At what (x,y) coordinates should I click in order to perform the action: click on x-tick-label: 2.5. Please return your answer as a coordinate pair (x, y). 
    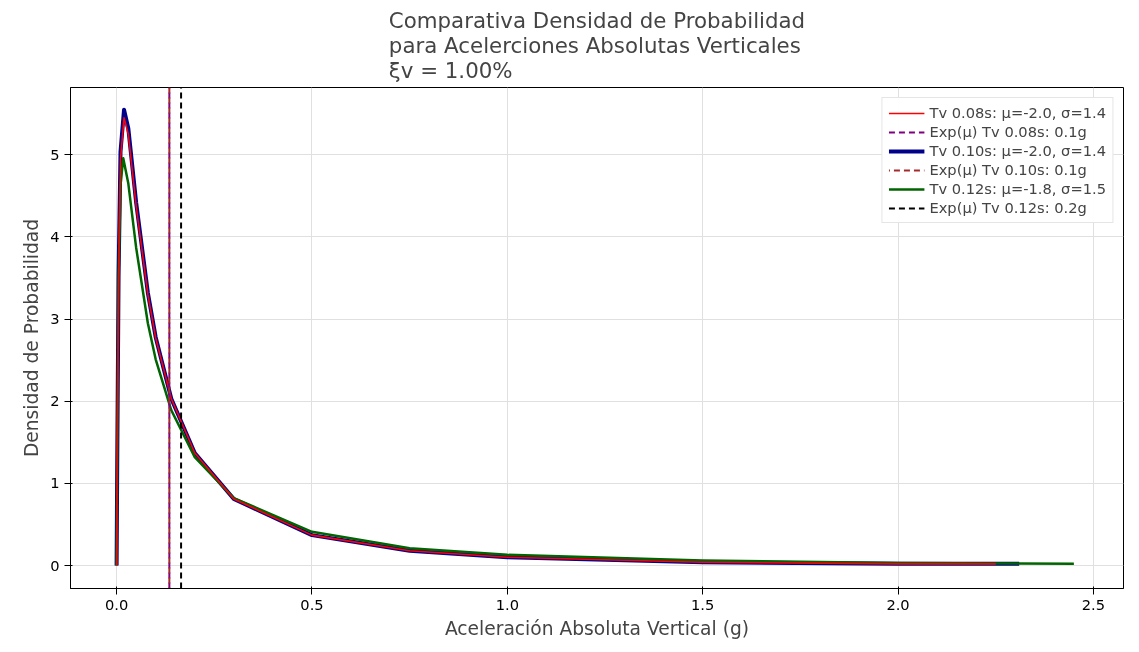
    Looking at the image, I should click on (1093, 604).